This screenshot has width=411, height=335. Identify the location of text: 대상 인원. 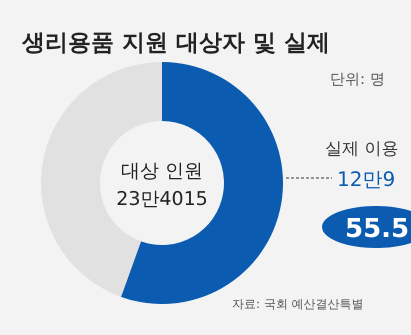
(162, 171).